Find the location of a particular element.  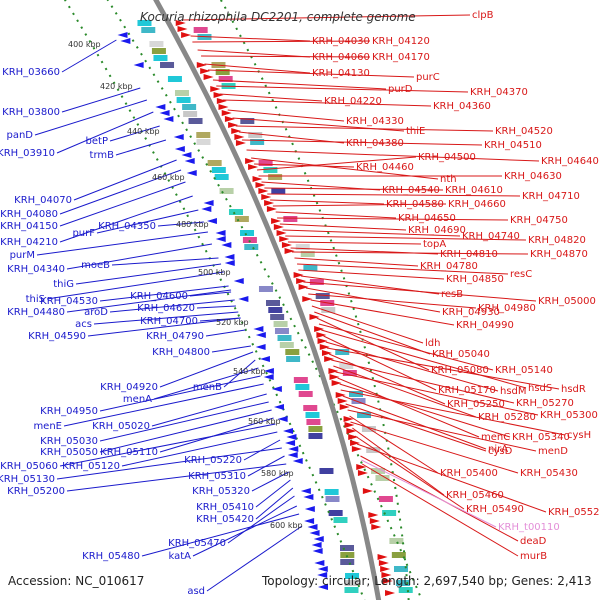

gene-label-krh_04350: KRH_04350 is located at coordinates (127, 226).